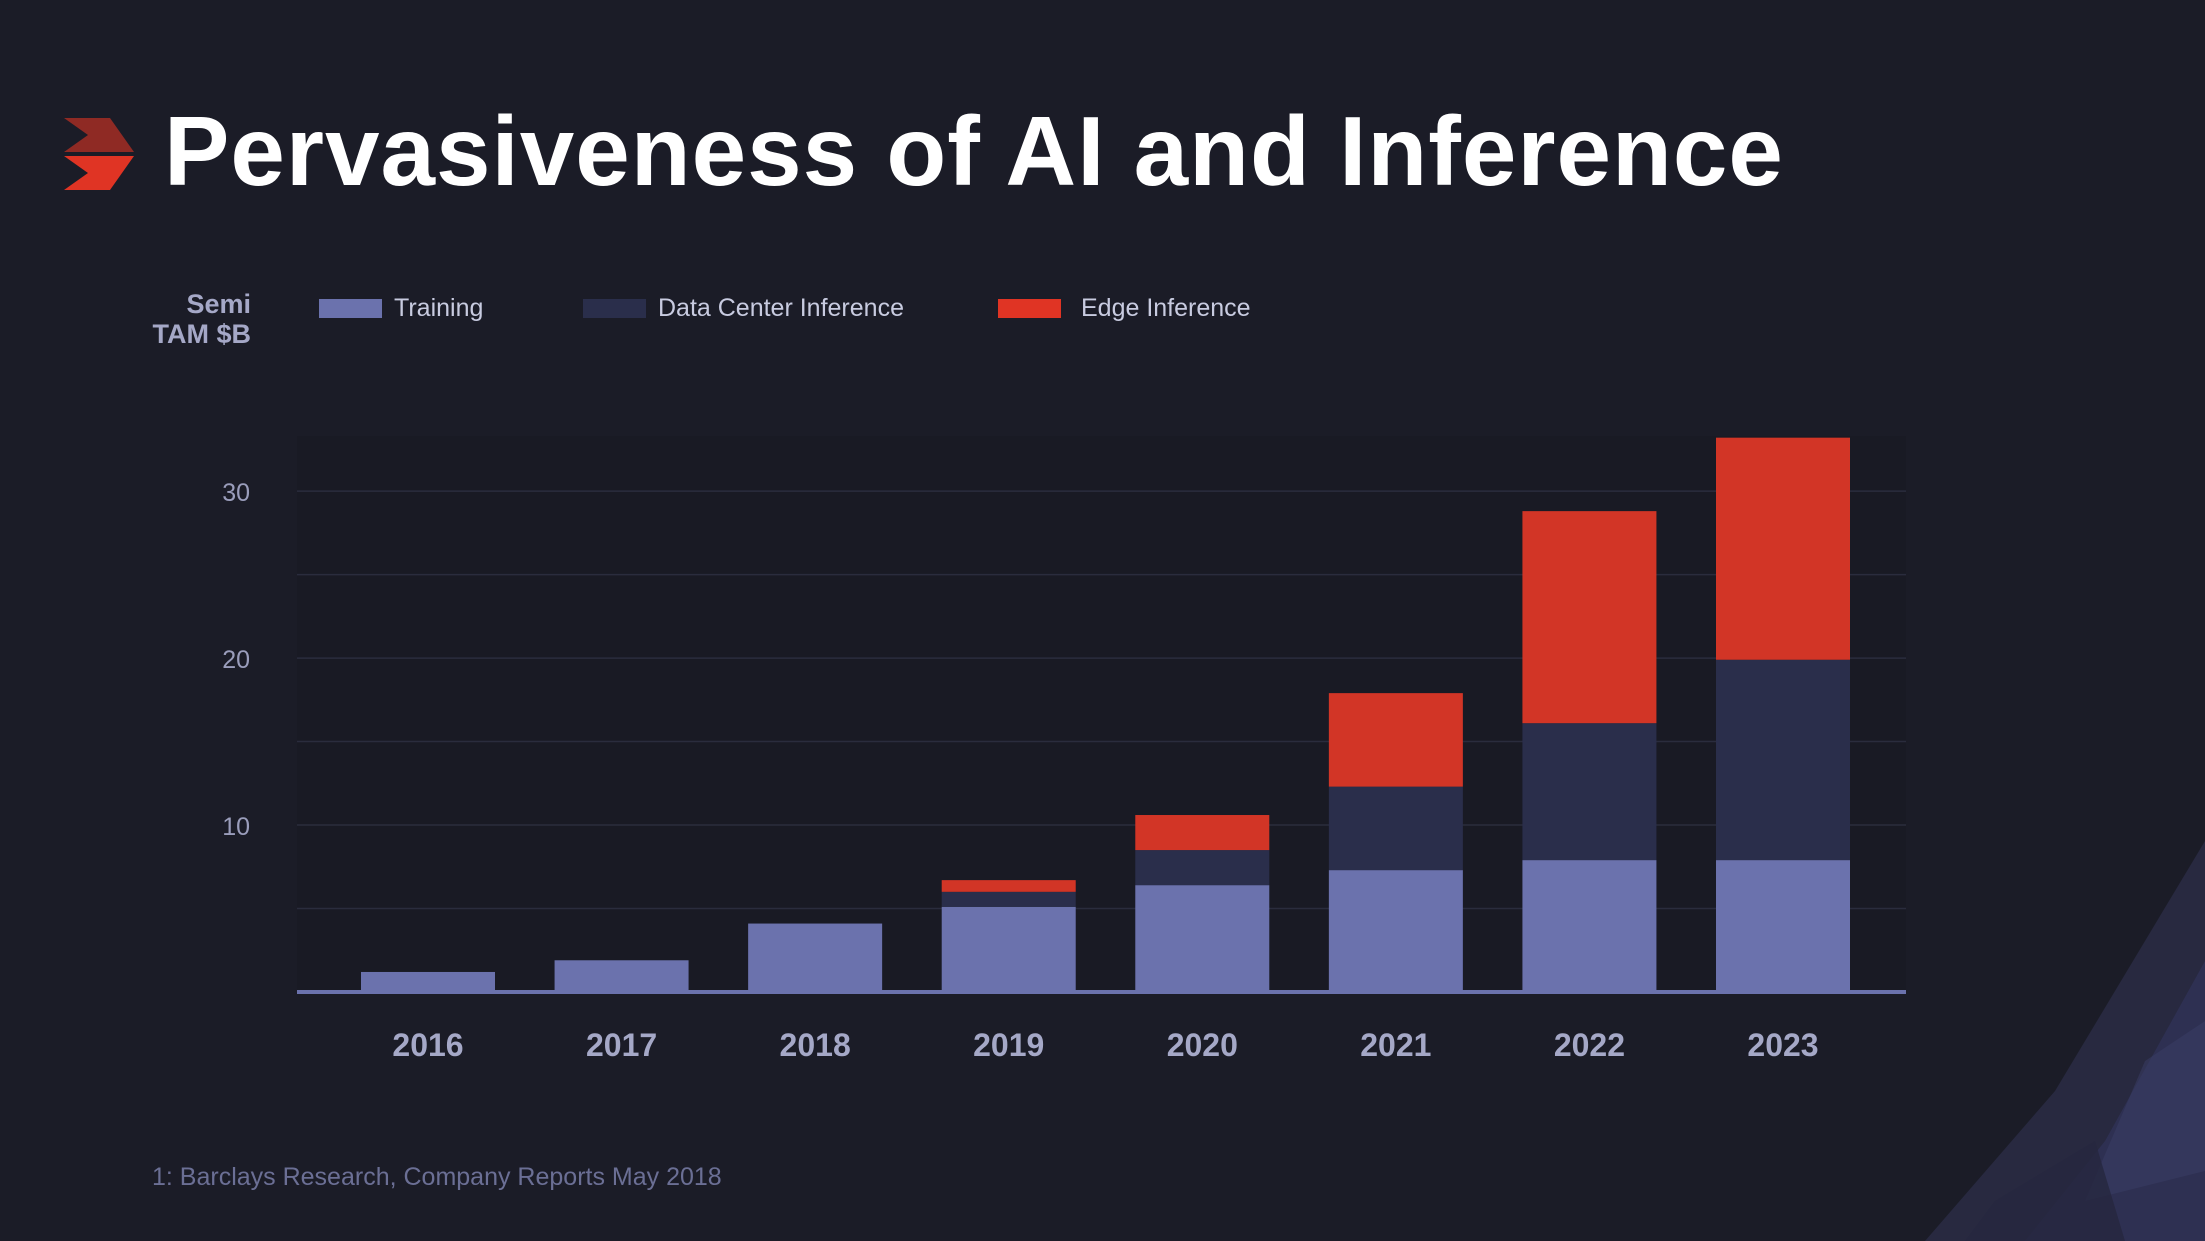 Image resolution: width=2205 pixels, height=1241 pixels. Describe the element at coordinates (99, 154) in the screenshot. I see `red-chevron-logo-icon` at that location.